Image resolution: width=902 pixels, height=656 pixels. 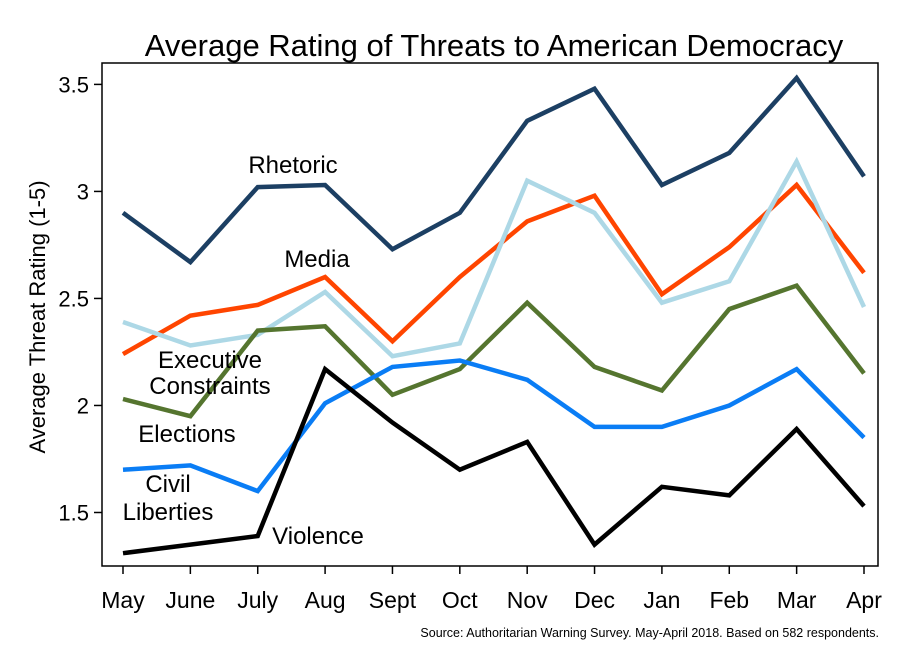 What do you see at coordinates (661, 600) in the screenshot?
I see `x-tick-label: Jan` at bounding box center [661, 600].